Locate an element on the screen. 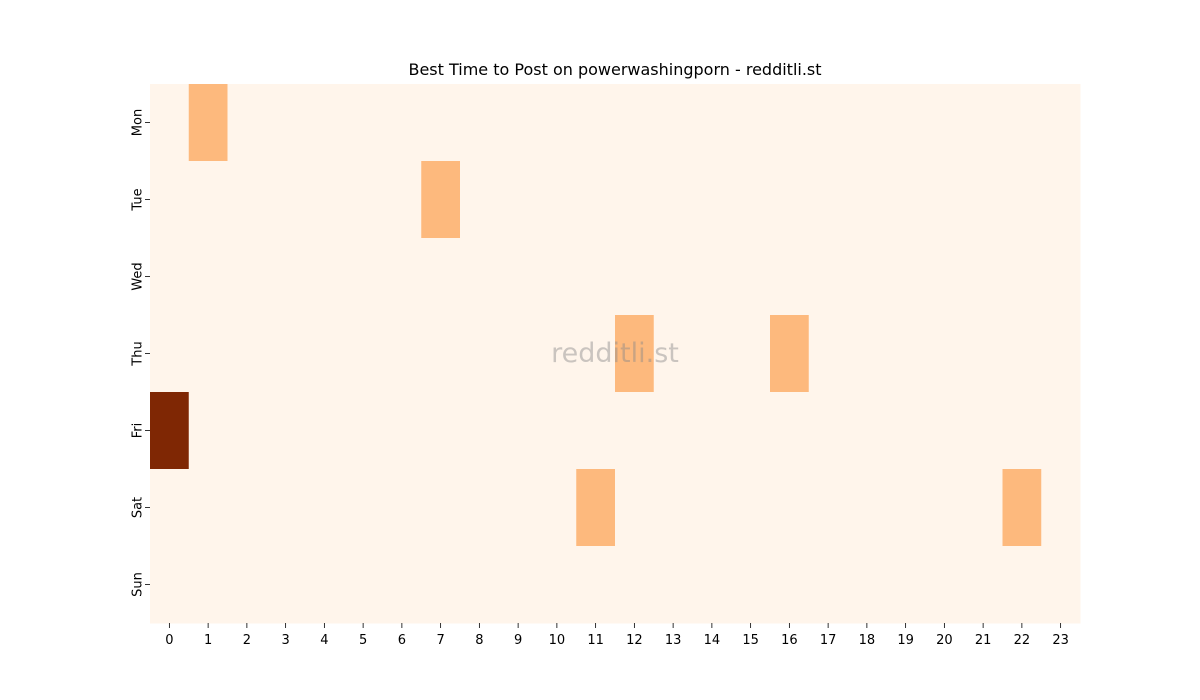  x-tick-label: 4 is located at coordinates (324, 640).